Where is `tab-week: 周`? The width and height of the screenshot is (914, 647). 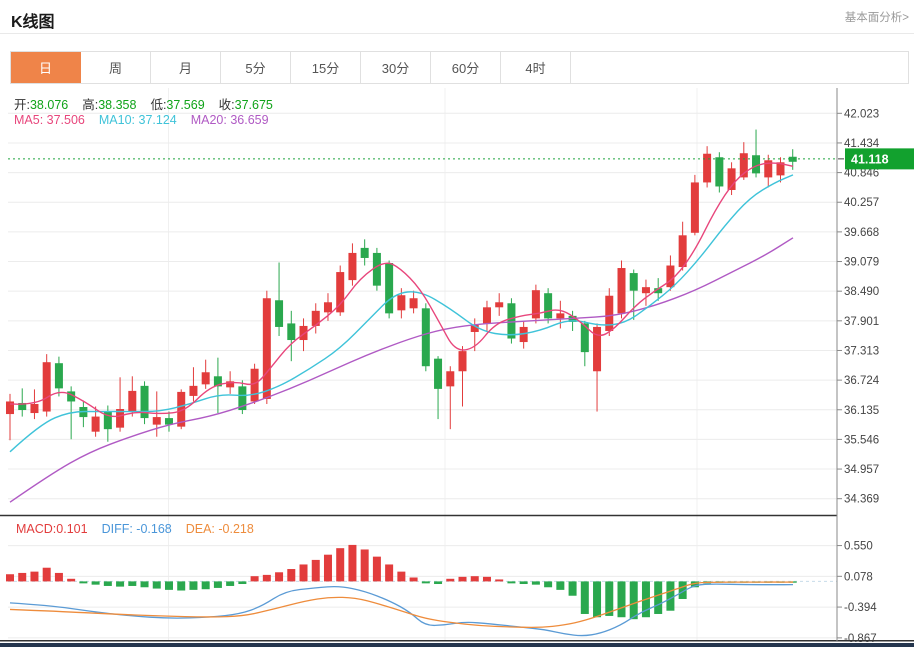
tab-week: 周 is located at coordinates (116, 67).